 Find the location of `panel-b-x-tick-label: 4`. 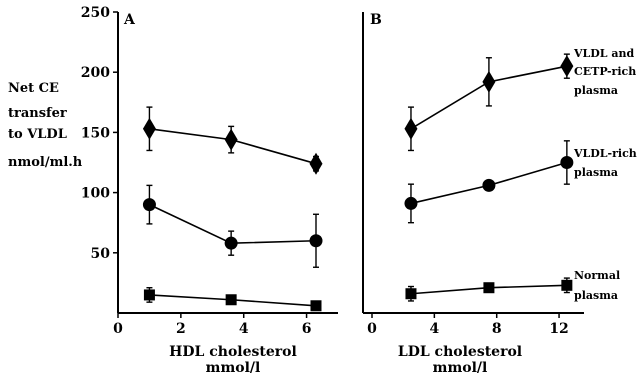

panel-b-x-tick-label: 4 is located at coordinates (434, 329).